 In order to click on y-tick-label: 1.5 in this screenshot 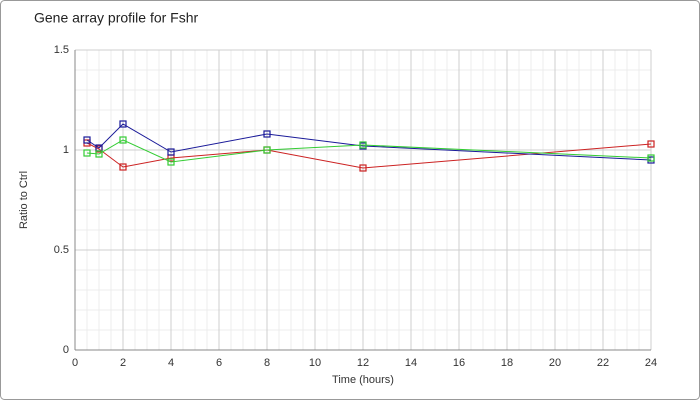, I will do `click(61, 50)`.